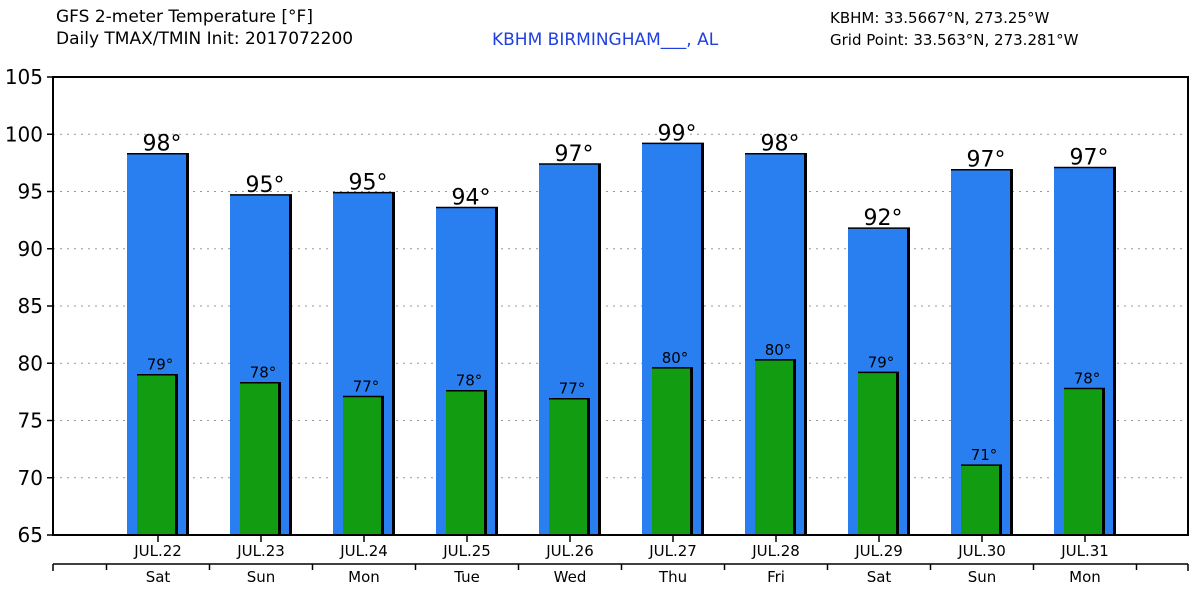  What do you see at coordinates (205, 39) in the screenshot?
I see `chart-subtitle: Daily TMAX/TMIN Init: 2017072200` at bounding box center [205, 39].